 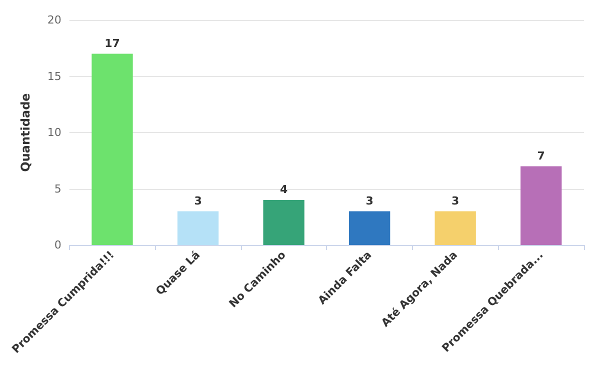 I want to click on y-tick-label: 10, so click(x=54, y=132).